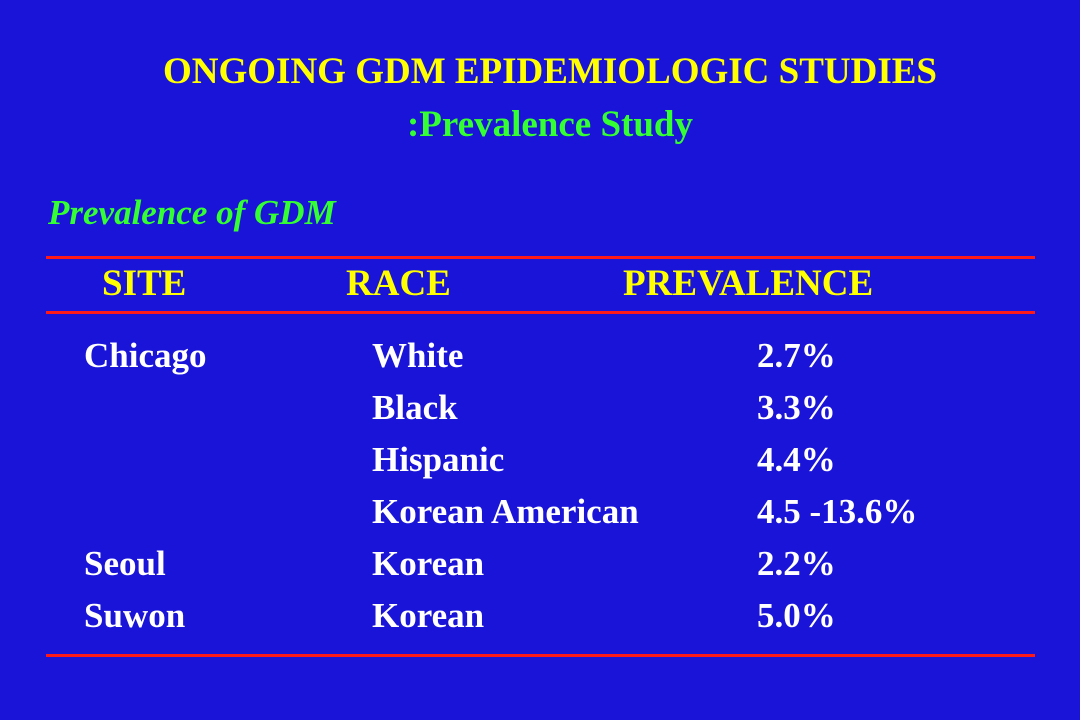 This screenshot has height=720, width=1080. Describe the element at coordinates (748, 283) in the screenshot. I see `column-header-prevalence: PREVALENCE` at that location.